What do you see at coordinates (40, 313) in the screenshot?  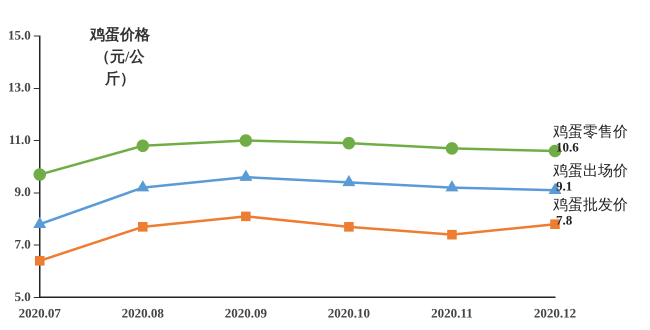 I see `x-tick-label: 2020.07` at bounding box center [40, 313].